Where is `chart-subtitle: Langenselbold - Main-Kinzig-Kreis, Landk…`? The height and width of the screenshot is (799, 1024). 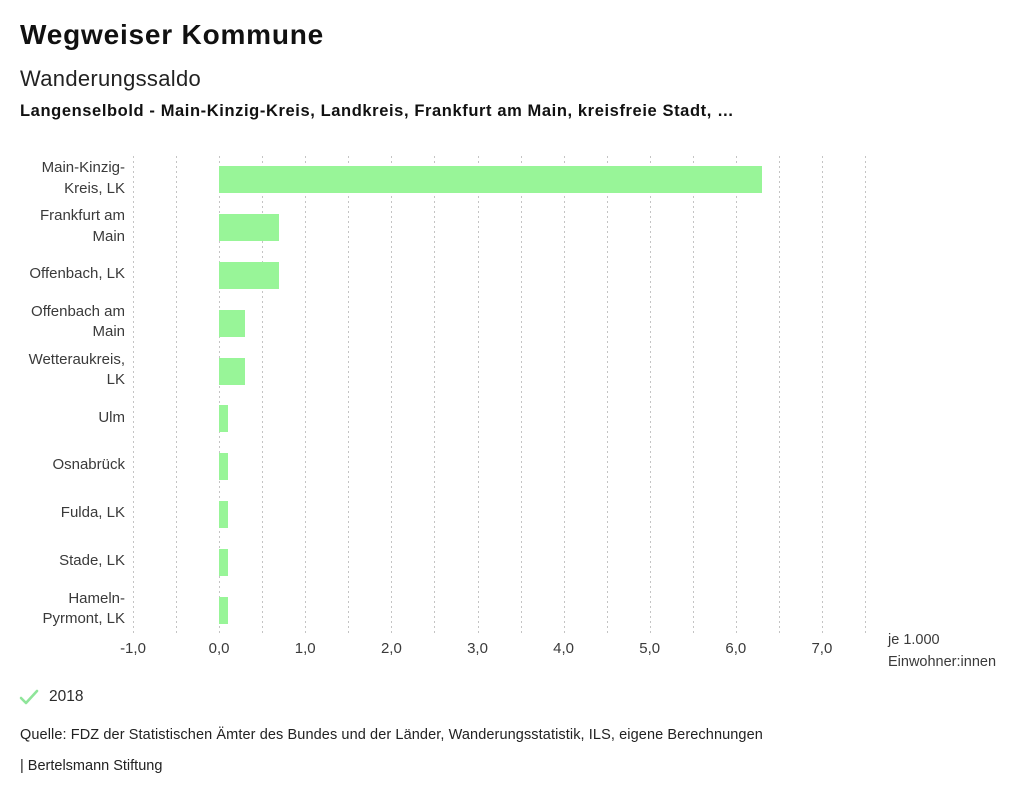
chart-subtitle: Langenselbold - Main-Kinzig-Kreis, Landk… is located at coordinates (377, 111).